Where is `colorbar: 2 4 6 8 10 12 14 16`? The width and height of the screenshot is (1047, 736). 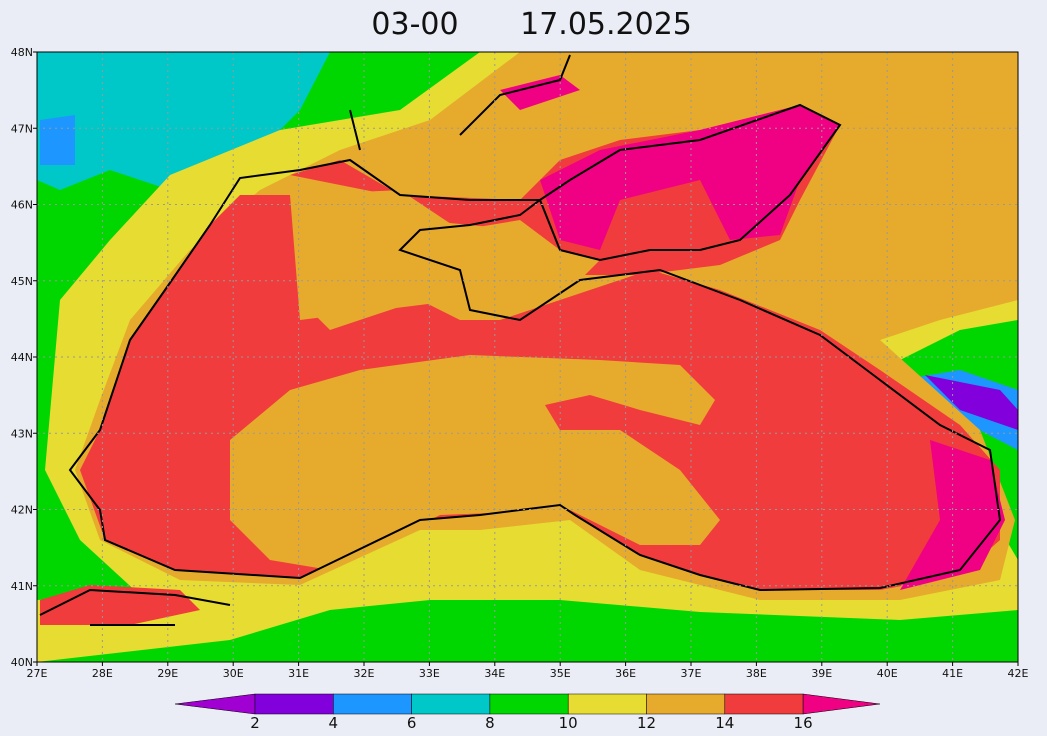 colorbar: 2 4 6 8 10 12 14 16 is located at coordinates (527, 712).